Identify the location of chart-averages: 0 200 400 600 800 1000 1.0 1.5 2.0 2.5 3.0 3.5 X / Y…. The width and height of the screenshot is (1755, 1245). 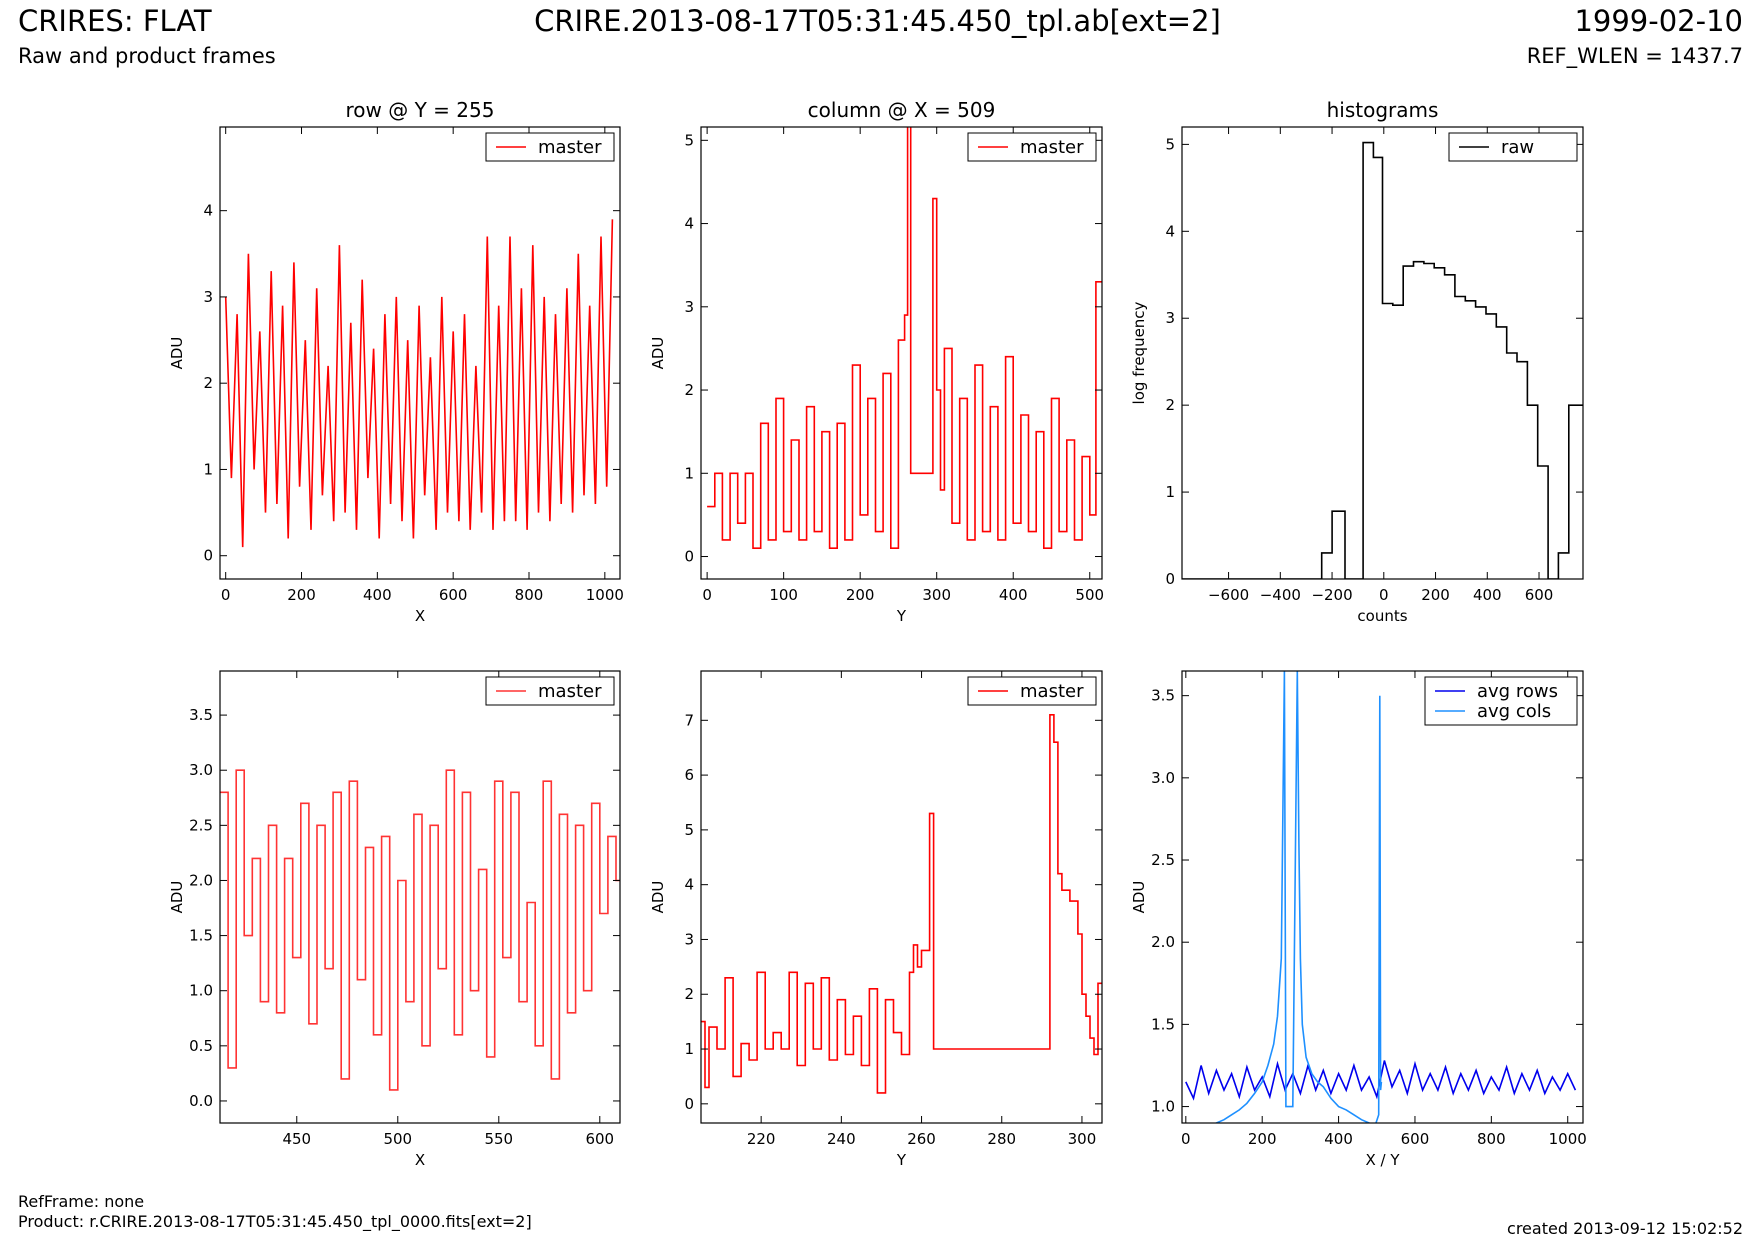
(1358, 919).